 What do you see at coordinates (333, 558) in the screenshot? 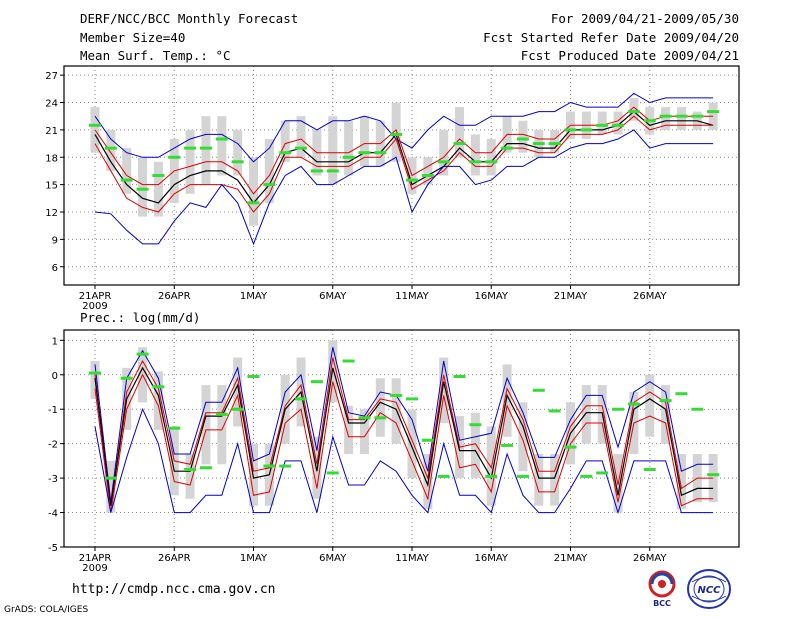
I see `panel2-xtick-label-3: 6MAY` at bounding box center [333, 558].